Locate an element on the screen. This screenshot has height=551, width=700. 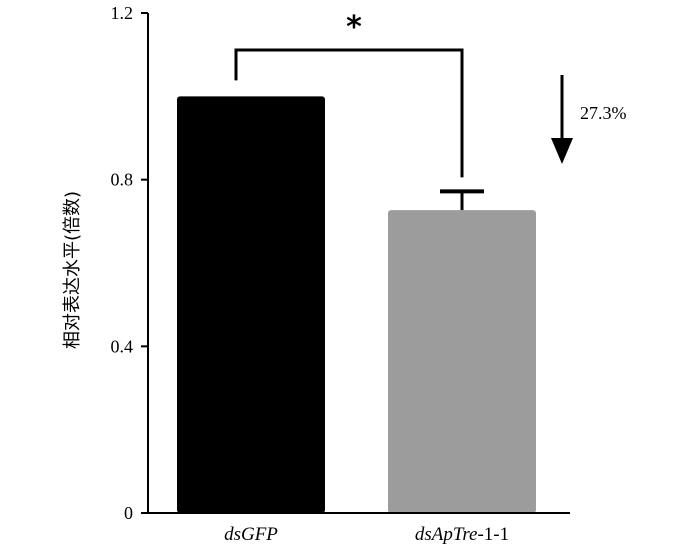
decrease-annotation: 27.3% is located at coordinates (589, 119).